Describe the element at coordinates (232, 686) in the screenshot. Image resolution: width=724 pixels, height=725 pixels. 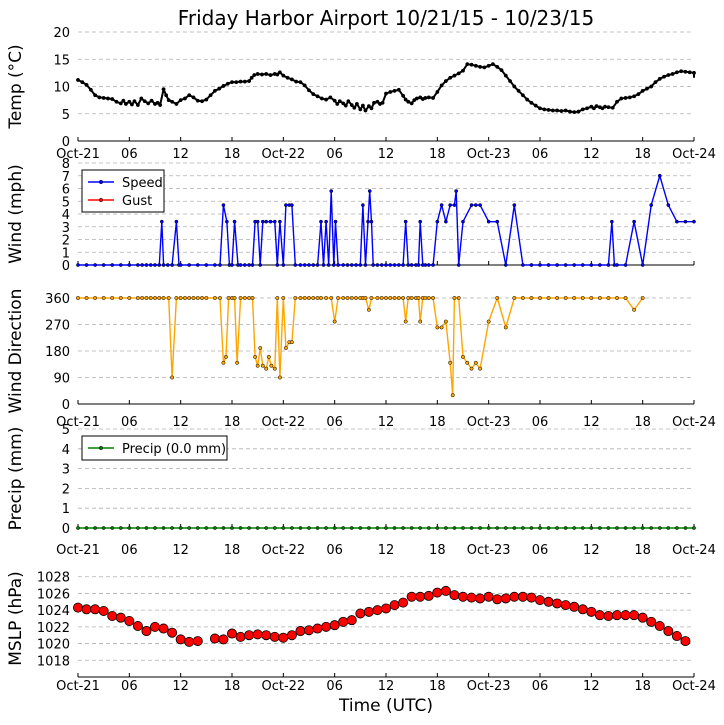
I see `x-tick-label: 18` at that location.